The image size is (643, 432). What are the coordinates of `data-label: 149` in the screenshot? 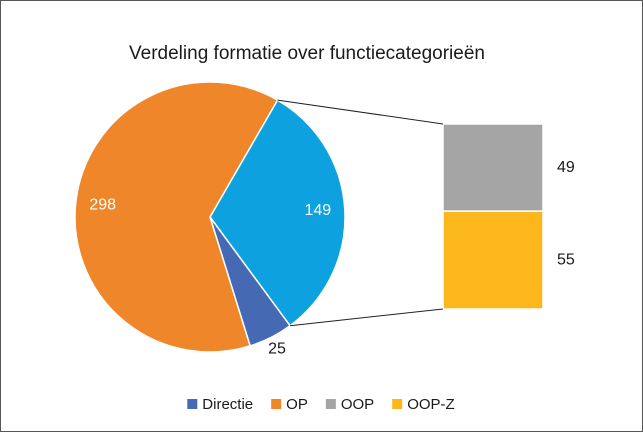 It's located at (317, 210).